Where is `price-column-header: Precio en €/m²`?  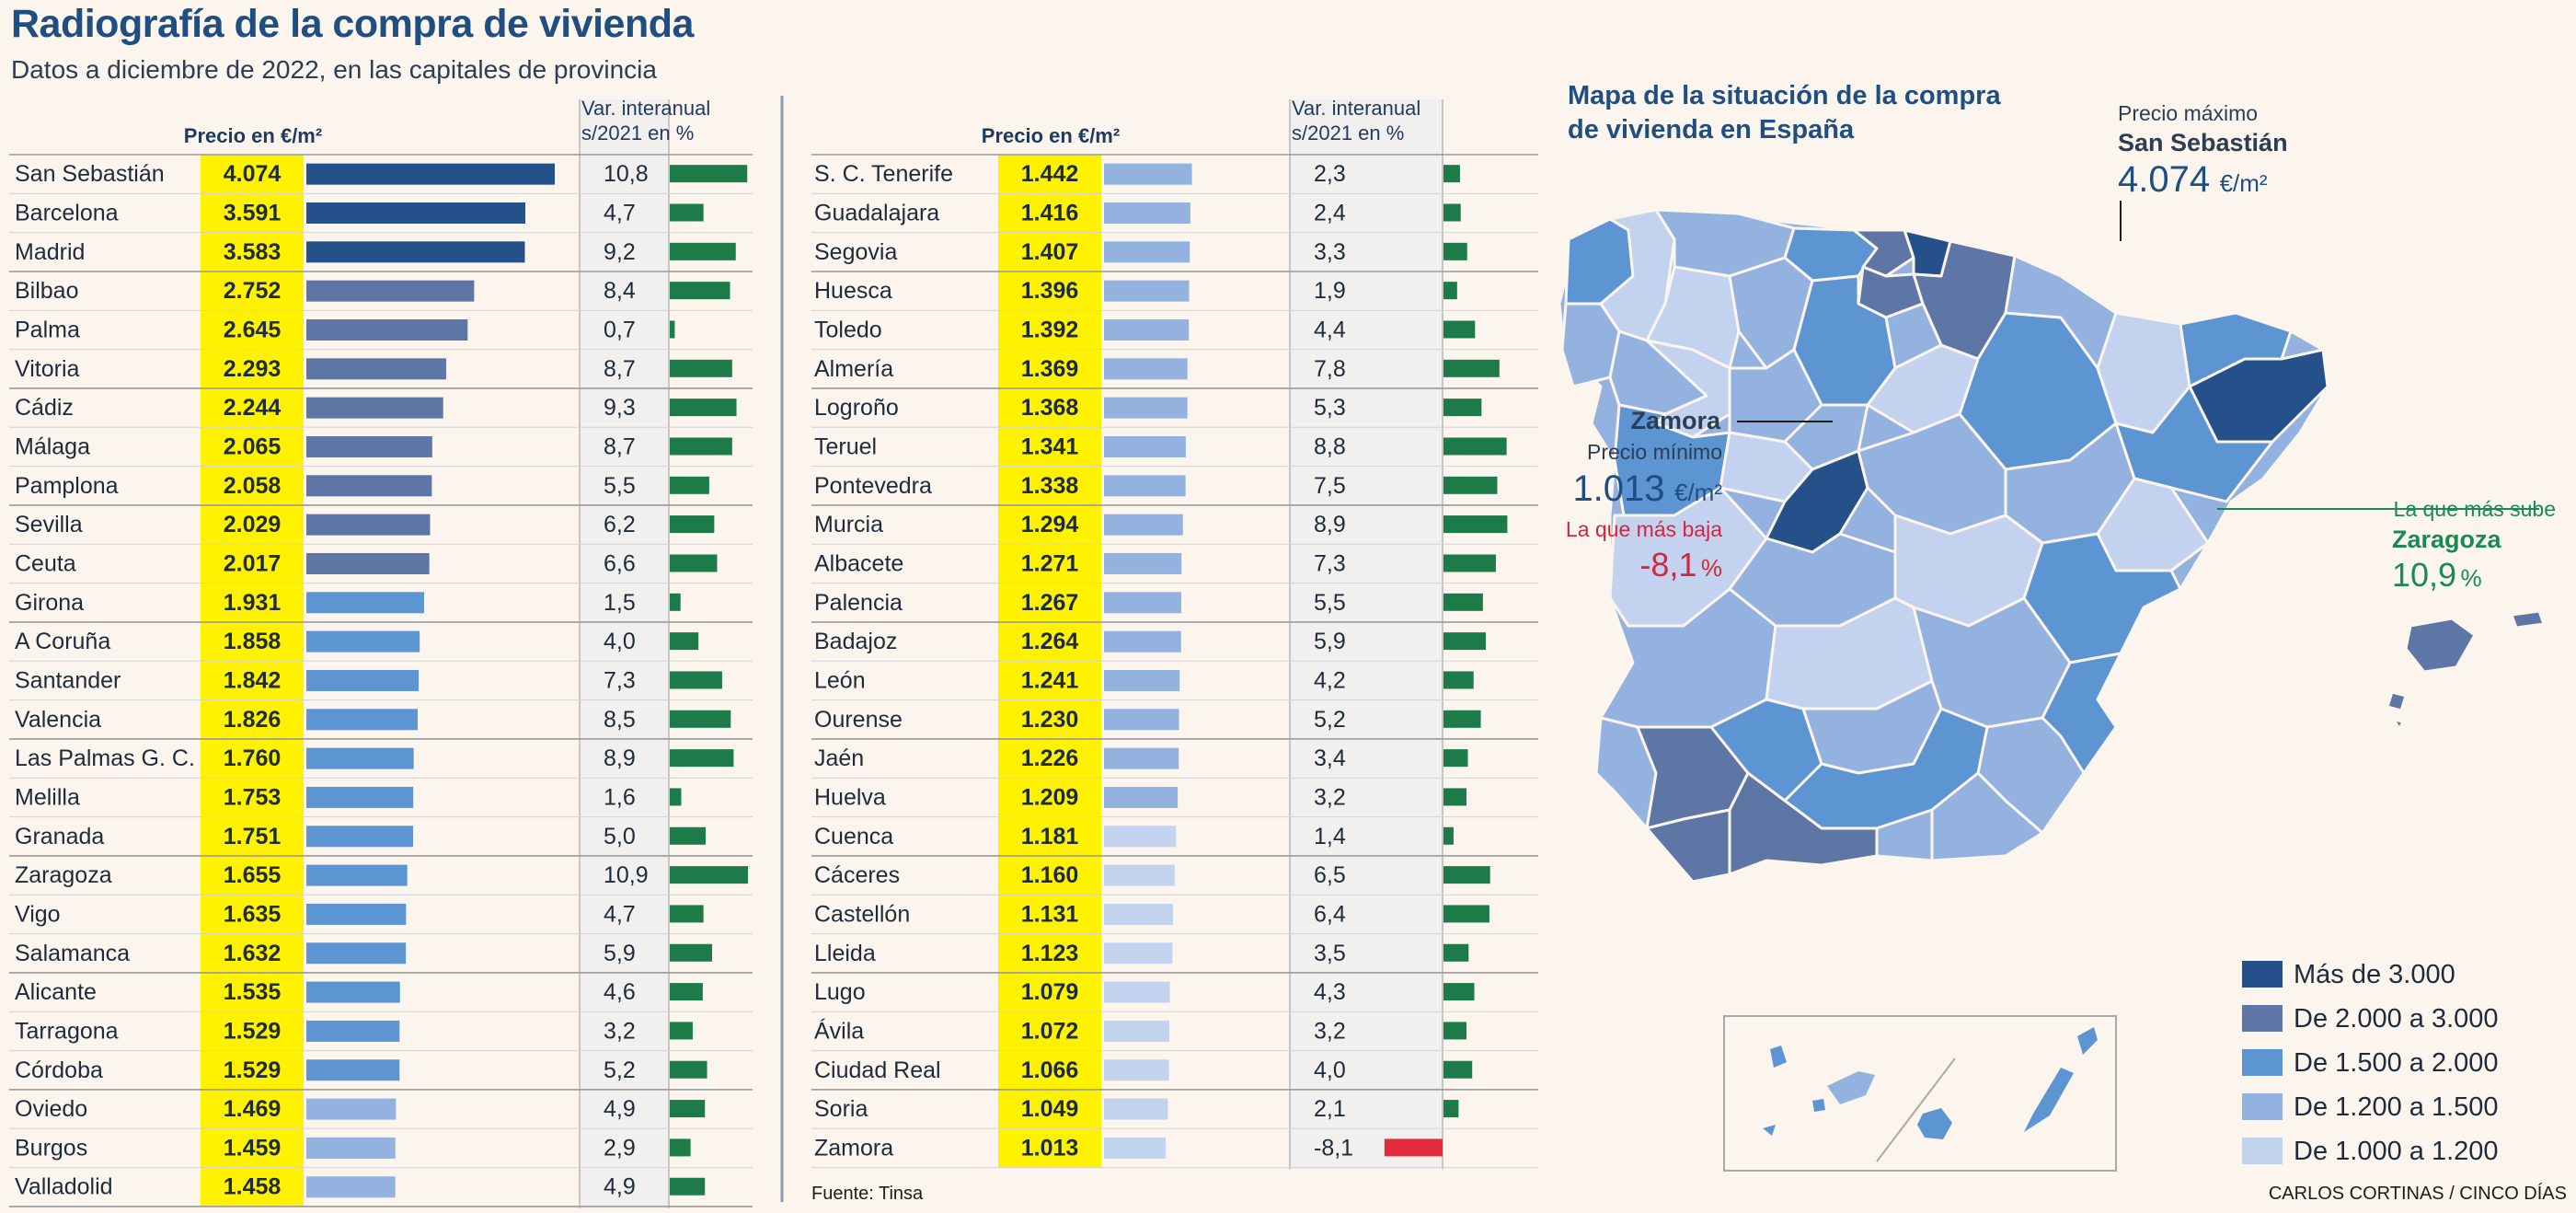
price-column-header: Precio en €/m² is located at coordinates (1051, 135).